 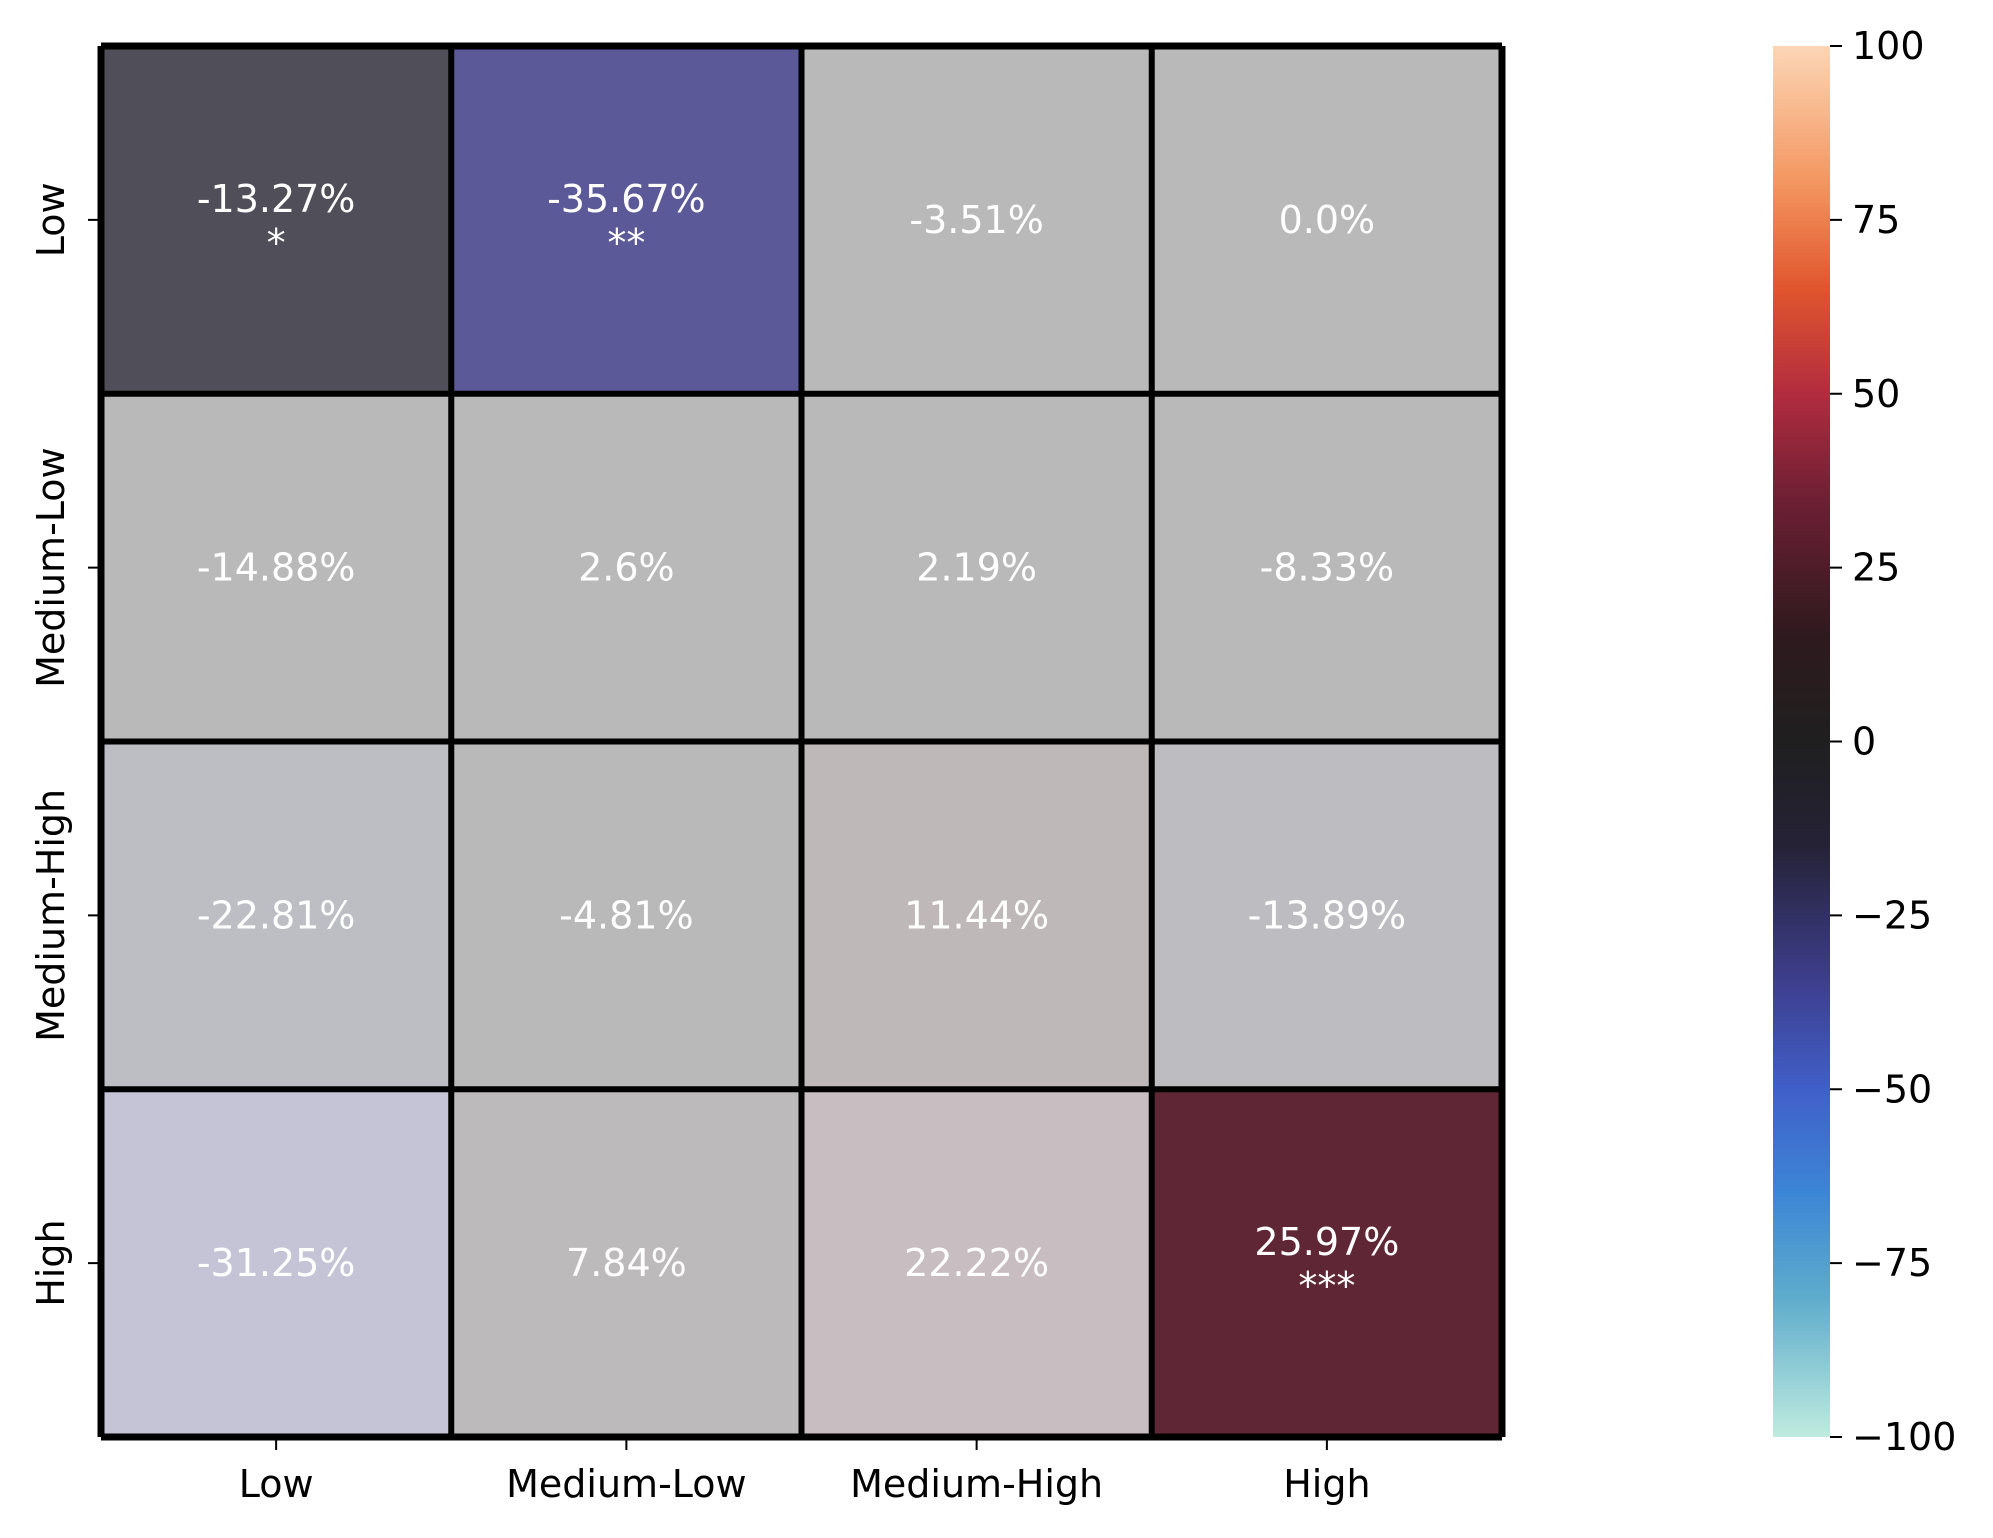 I want to click on x-tick-label: High, so click(x=1326, y=1484).